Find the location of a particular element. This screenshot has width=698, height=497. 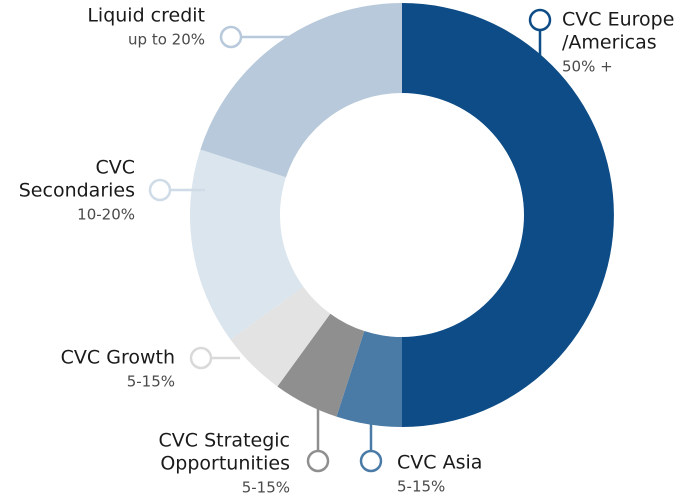

segment-range: up to 20% is located at coordinates (166, 40).